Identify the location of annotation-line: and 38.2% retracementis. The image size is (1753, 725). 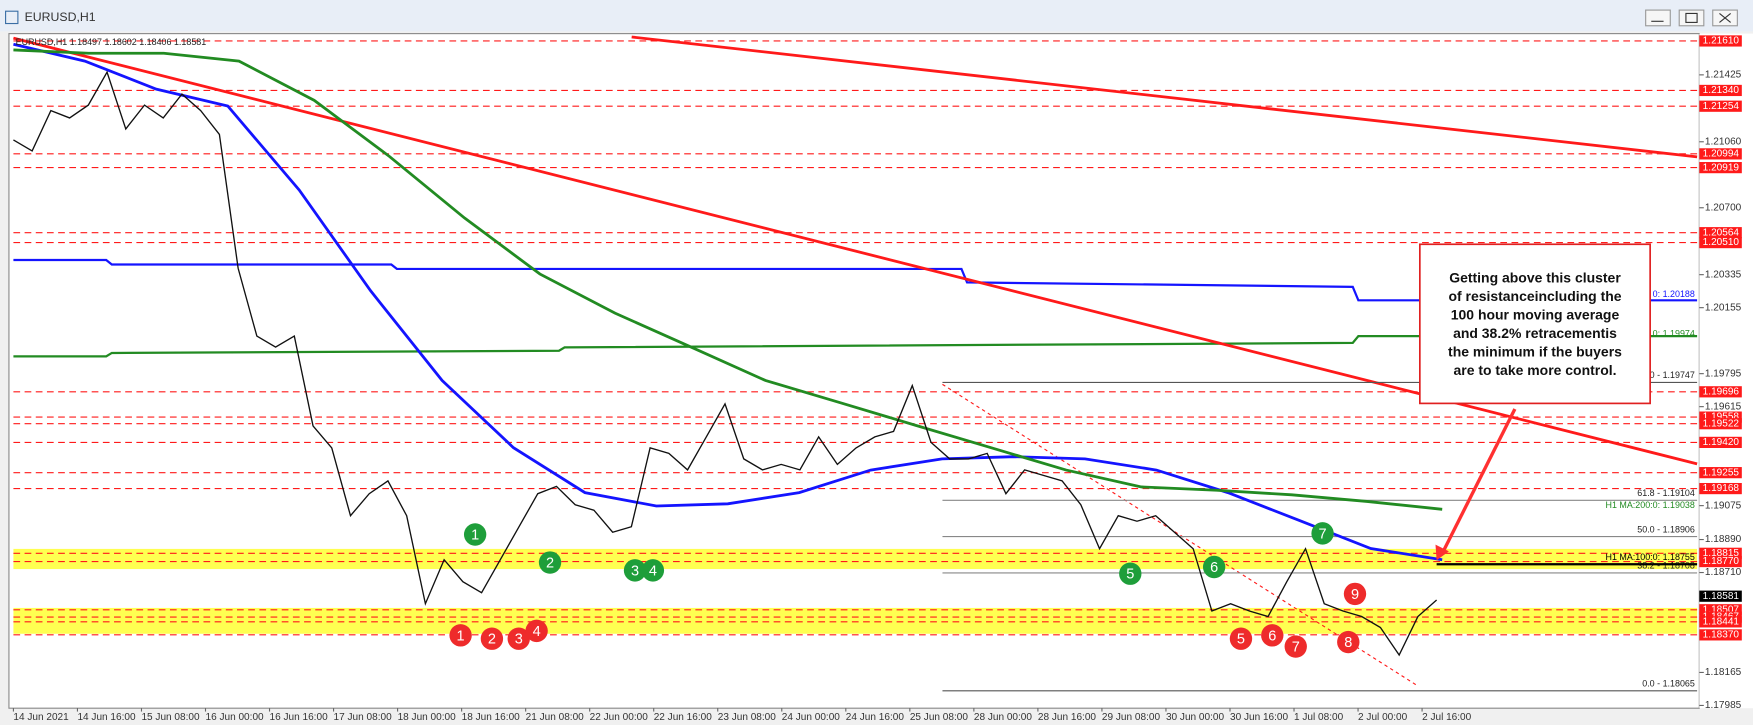
(1535, 333).